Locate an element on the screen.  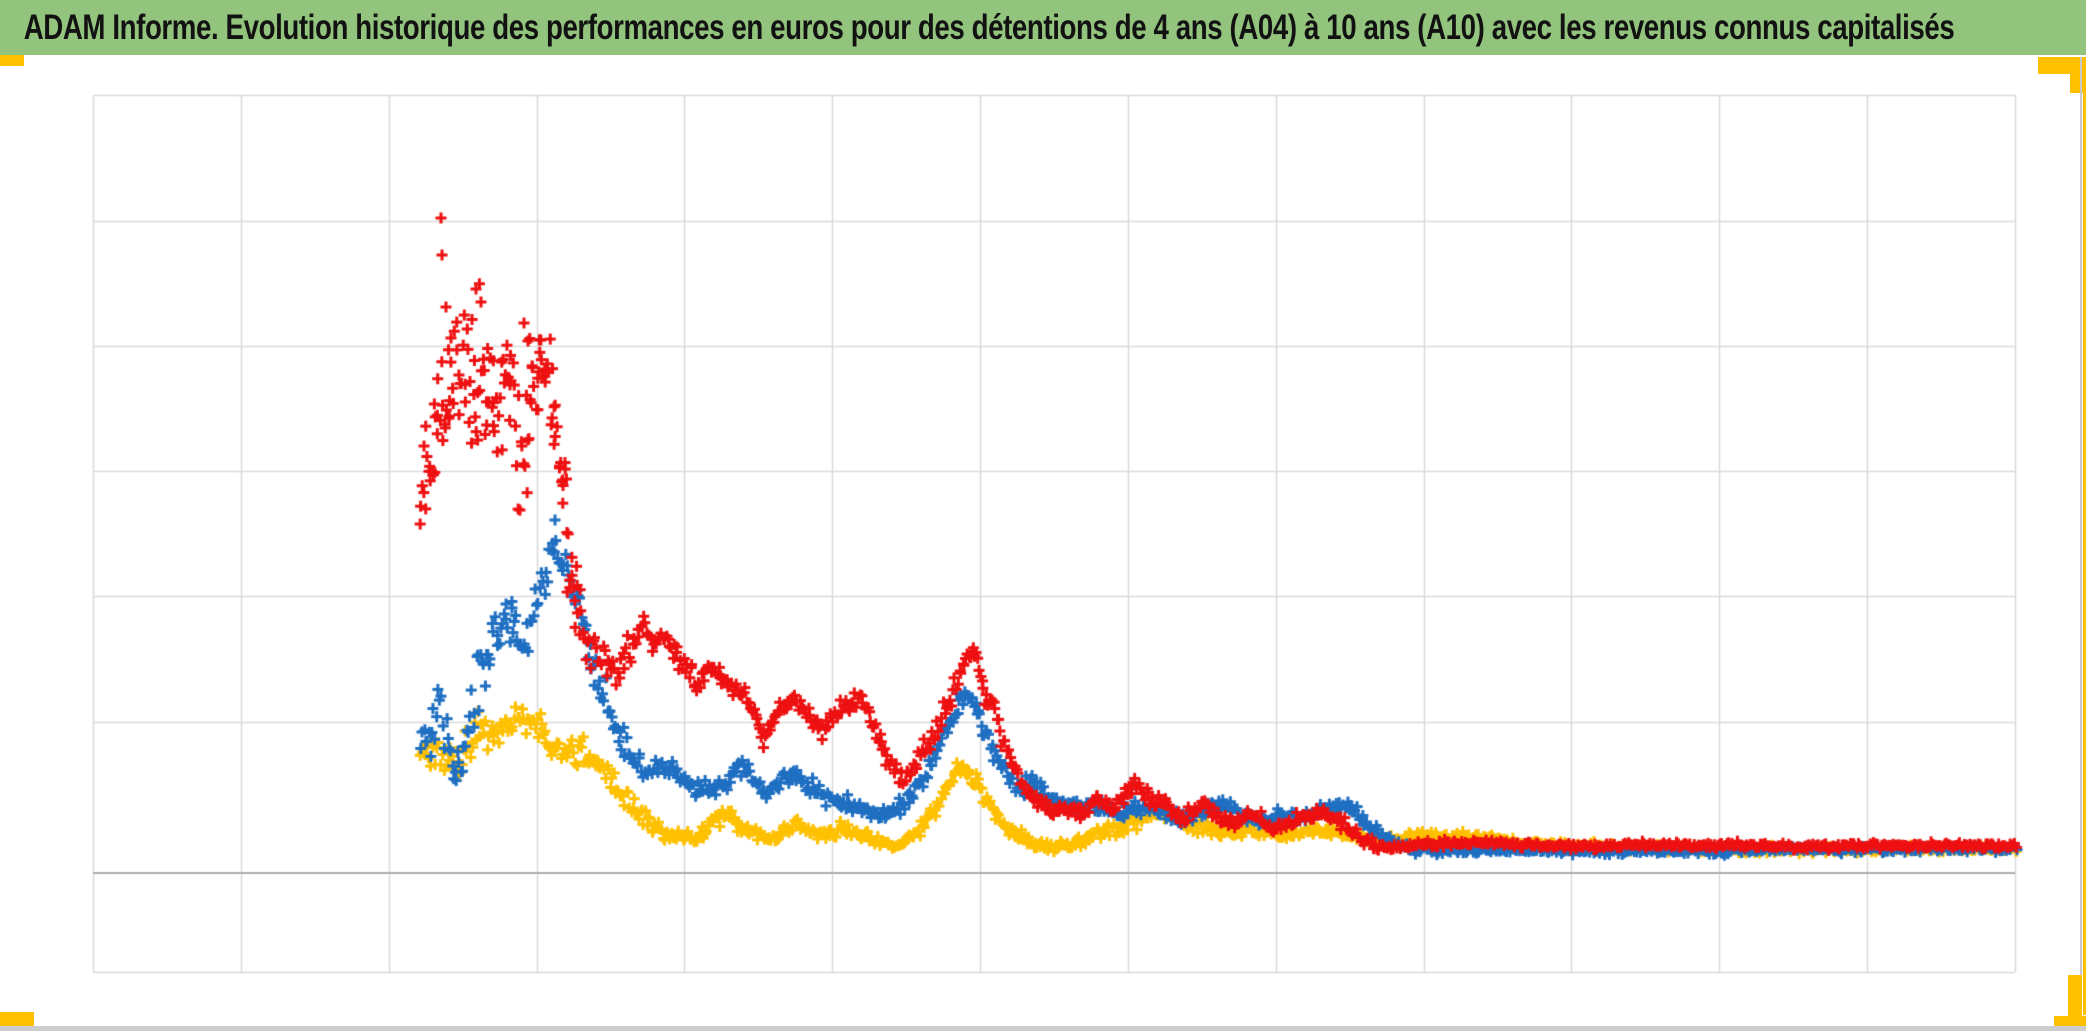
slide-edge-line is located at coordinates (2081, 541).